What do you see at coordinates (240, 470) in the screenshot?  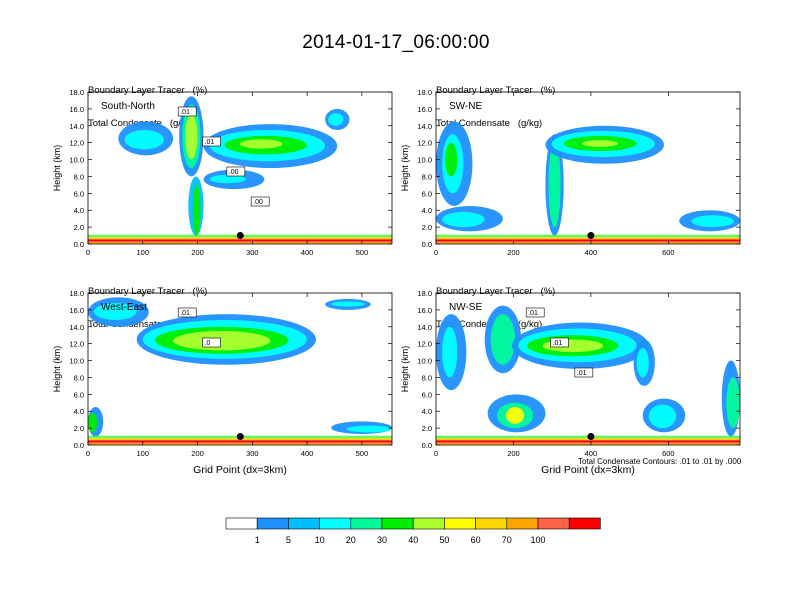 I see `x-axis-label: Grid Point (dx=3km)` at bounding box center [240, 470].